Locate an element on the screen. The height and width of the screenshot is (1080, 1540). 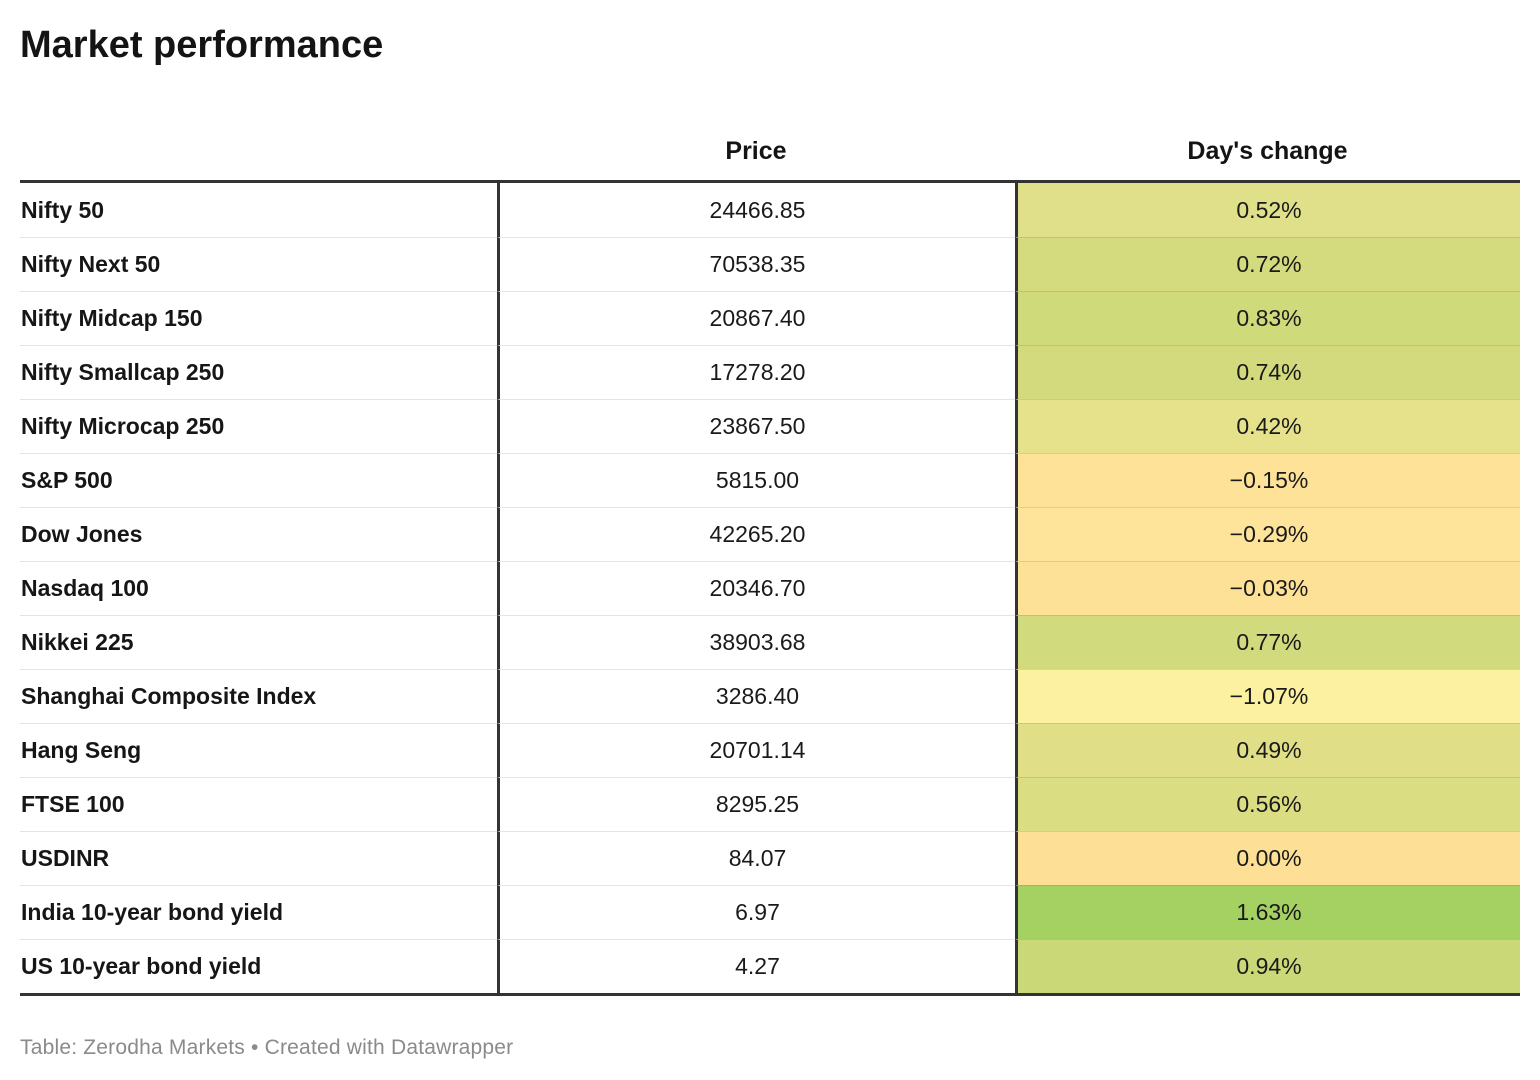
table-row: Nasdaq 100 20346.70 −0.03% is located at coordinates (770, 588).